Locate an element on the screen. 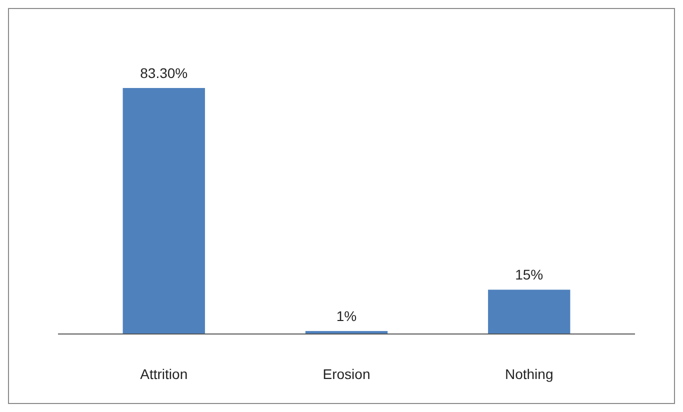 The image size is (683, 412). x-tick-label: Nothing is located at coordinates (529, 374).